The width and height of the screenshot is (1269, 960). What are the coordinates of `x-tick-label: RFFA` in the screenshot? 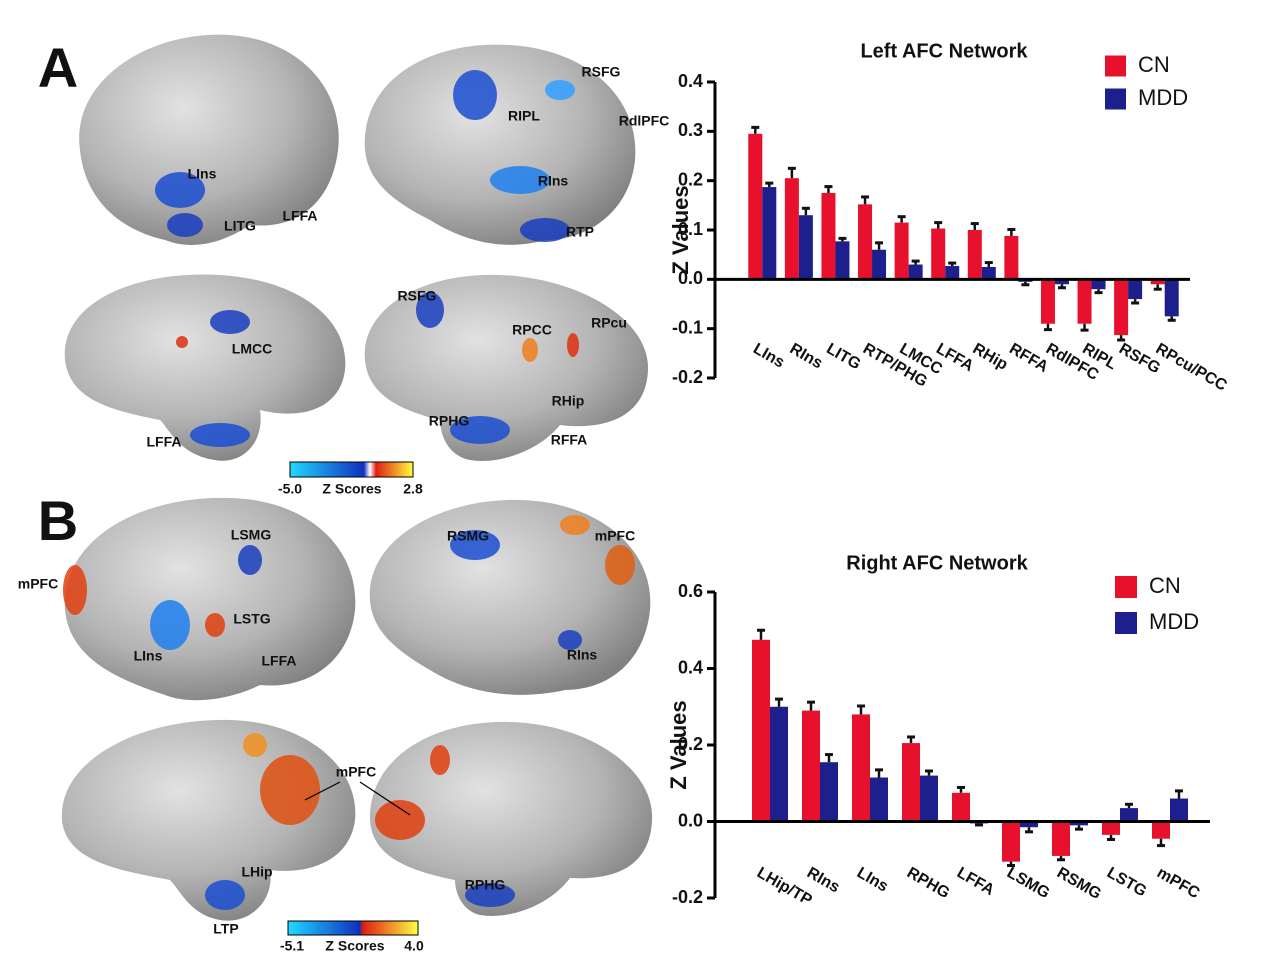 It's located at (1028, 358).